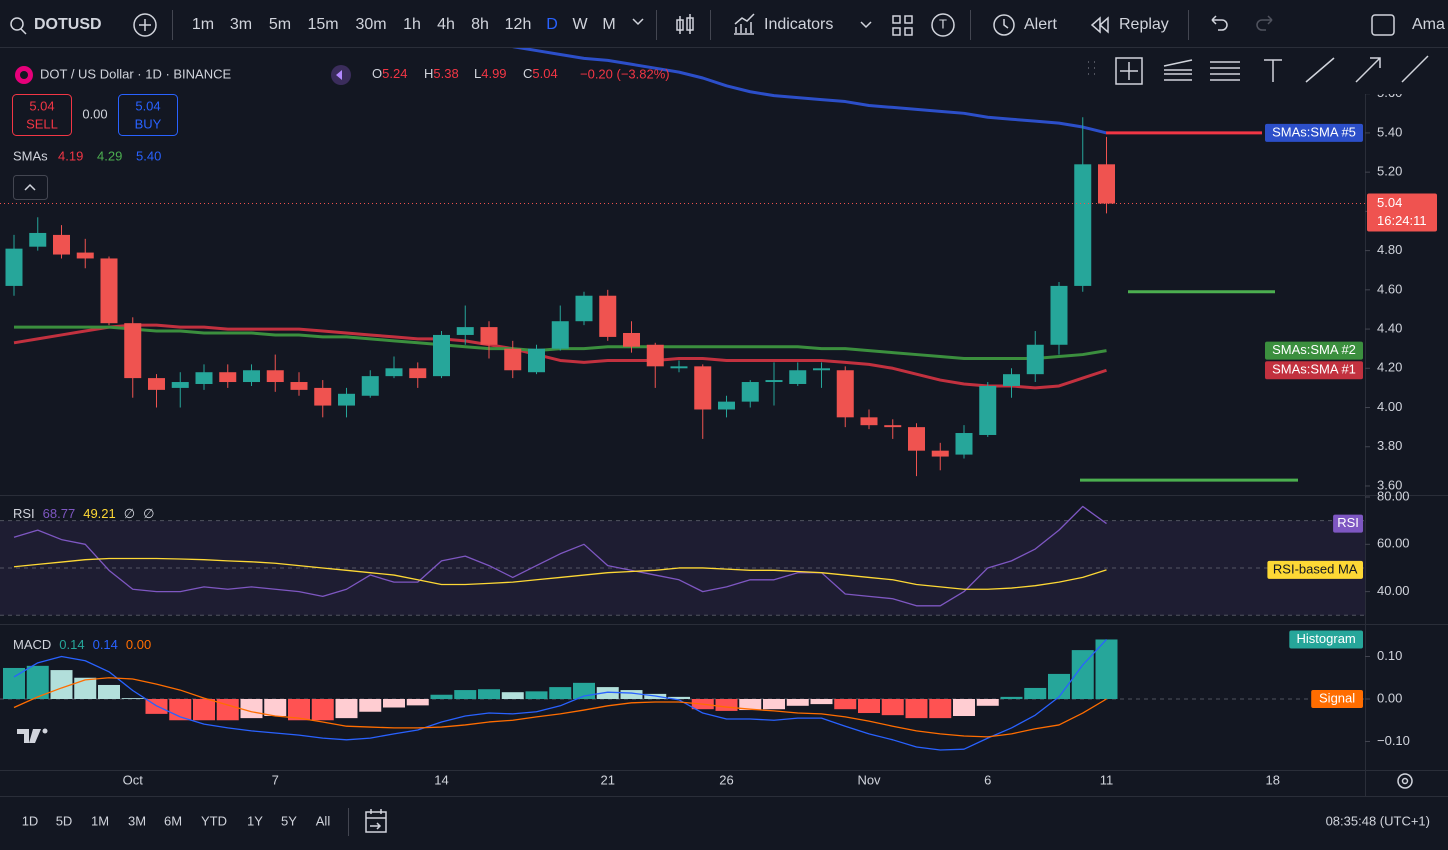 This screenshot has height=850, width=1448. What do you see at coordinates (1099, 25) in the screenshot?
I see `replay-icon` at bounding box center [1099, 25].